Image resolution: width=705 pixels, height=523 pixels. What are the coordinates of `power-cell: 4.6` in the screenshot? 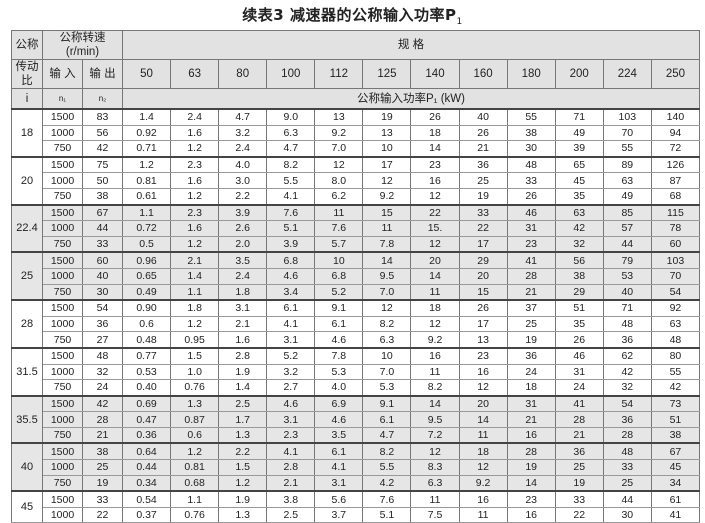 It's located at (339, 419).